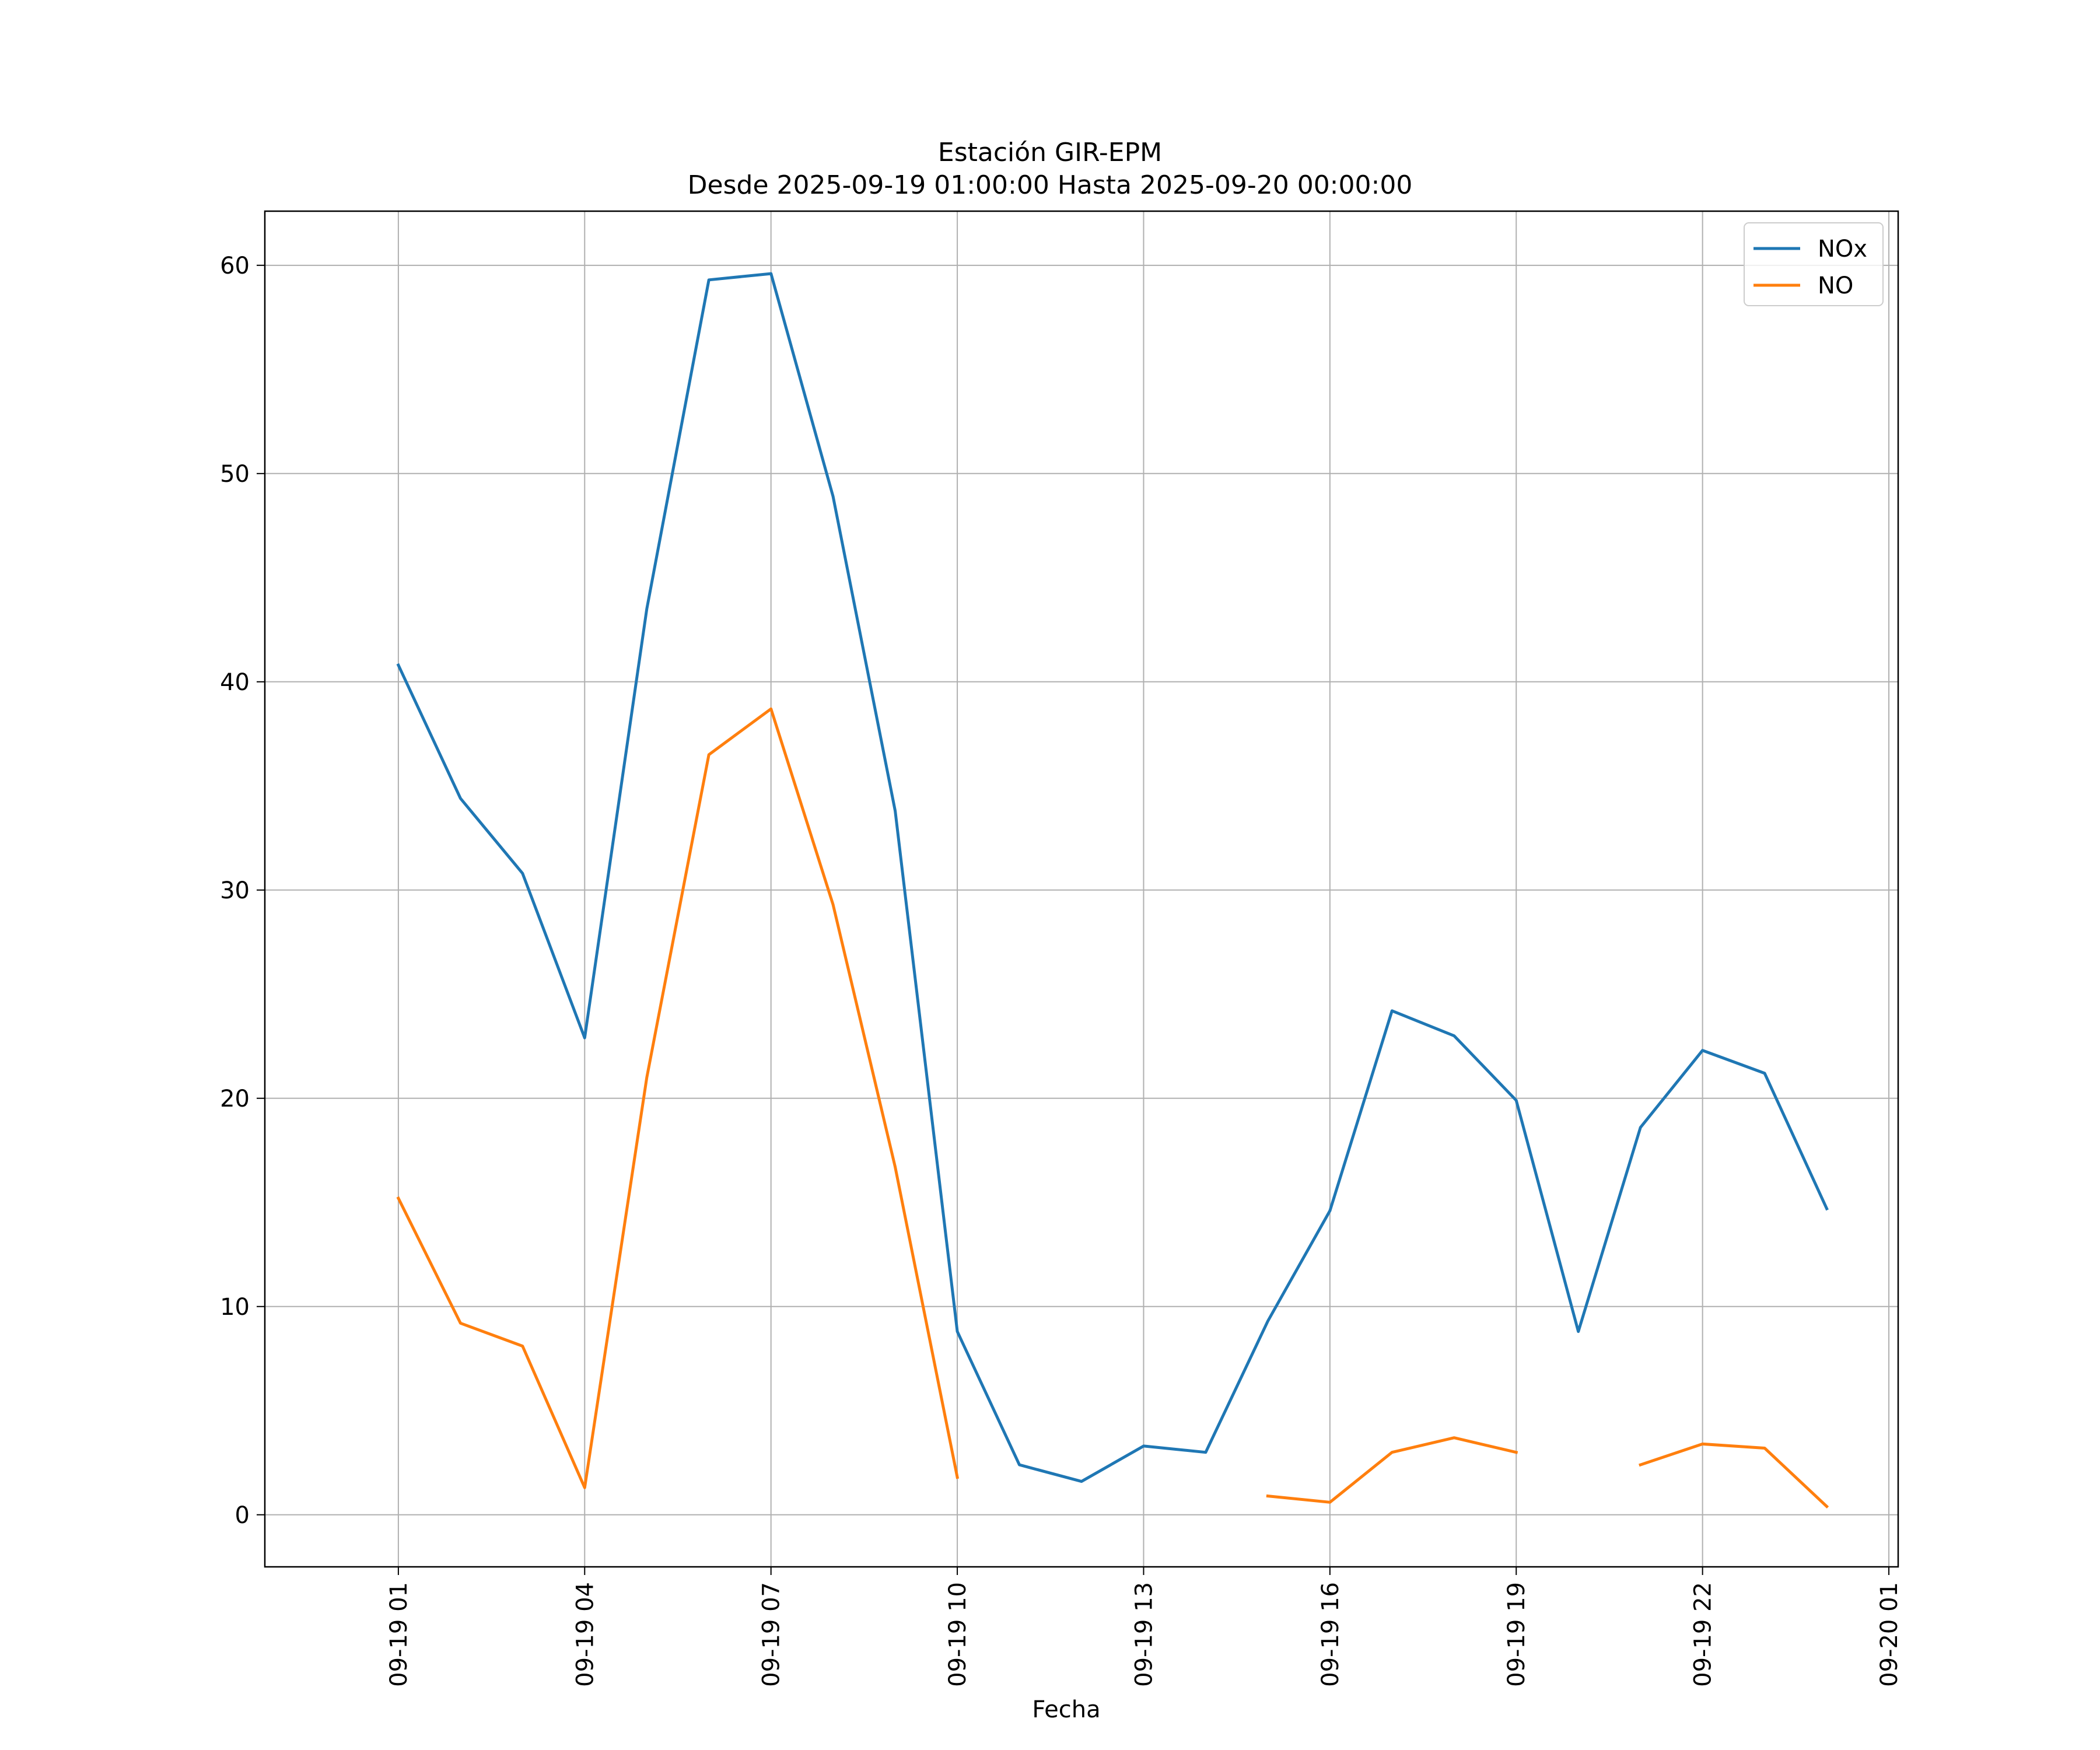  I want to click on x-tick-label: 09-19 19, so click(1517, 1634).